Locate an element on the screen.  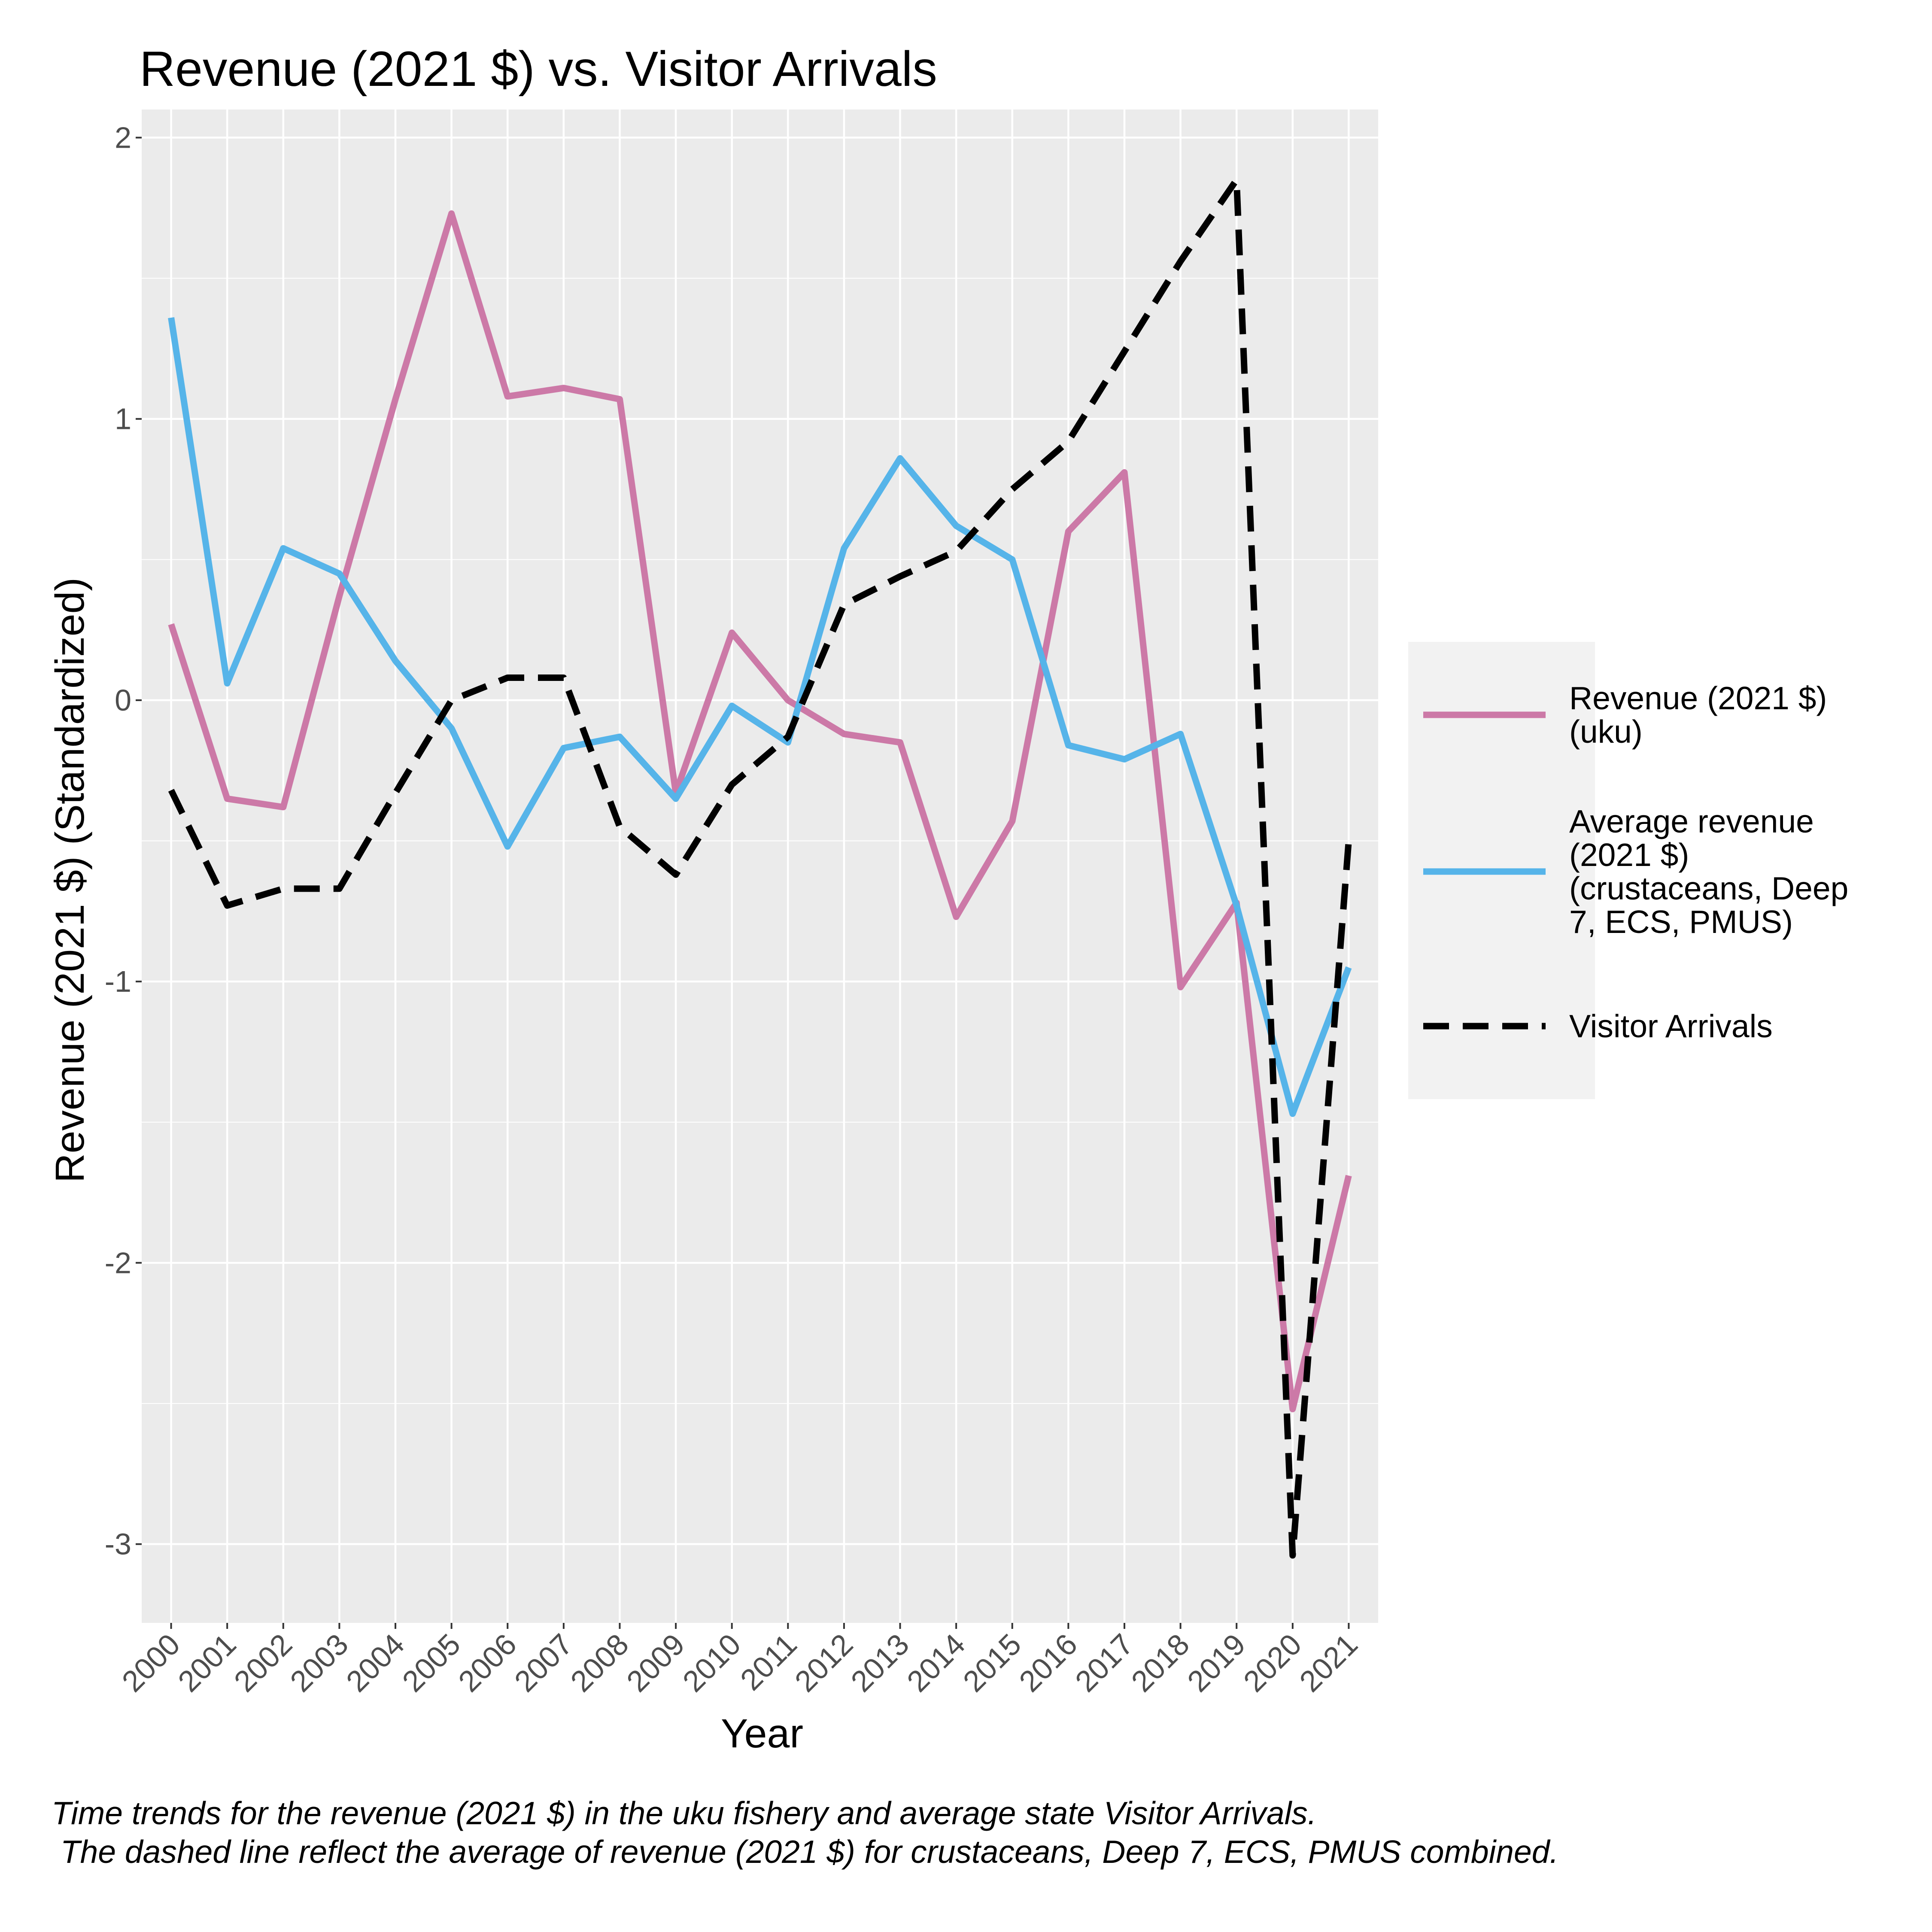
x-tick-label: 2014 is located at coordinates (936, 1663).